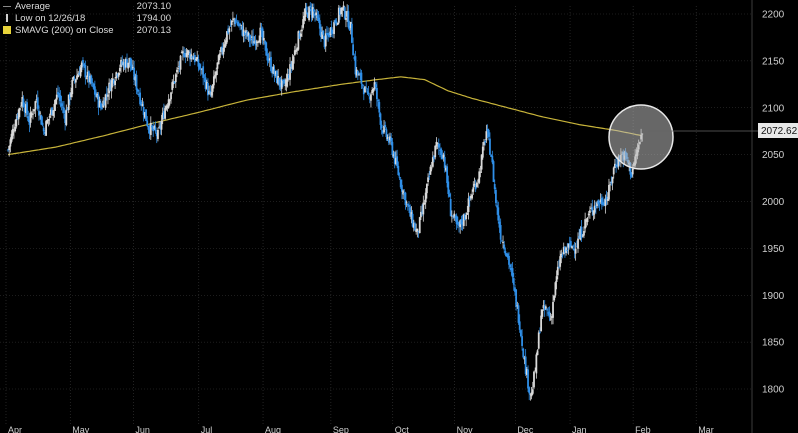 This screenshot has width=798, height=433. Describe the element at coordinates (641, 137) in the screenshot. I see `highlight-circle` at that location.